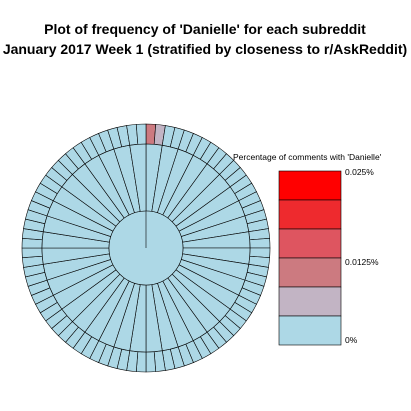 The image size is (411, 411). Describe the element at coordinates (362, 262) in the screenshot. I see `legend-label: 0.0125%` at that location.